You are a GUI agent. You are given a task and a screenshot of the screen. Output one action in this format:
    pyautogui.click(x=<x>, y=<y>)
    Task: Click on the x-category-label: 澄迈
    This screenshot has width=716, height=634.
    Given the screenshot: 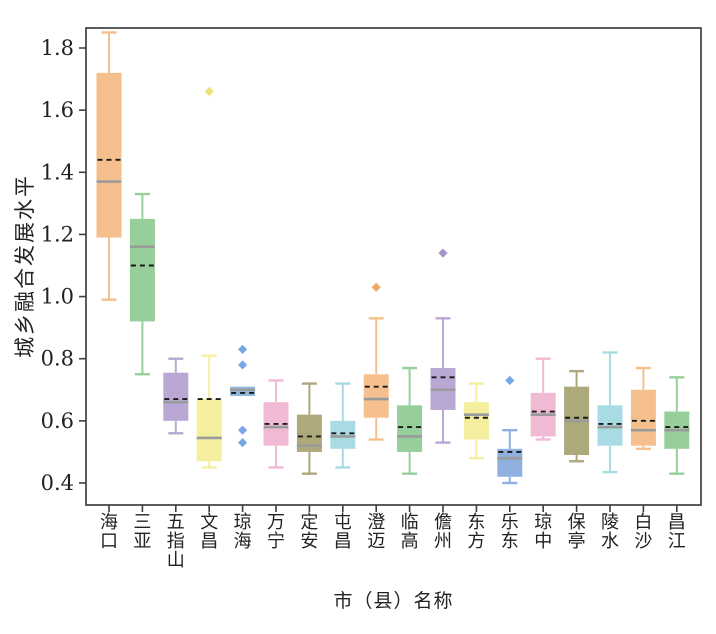 What is the action you would take?
    pyautogui.click(x=376, y=532)
    